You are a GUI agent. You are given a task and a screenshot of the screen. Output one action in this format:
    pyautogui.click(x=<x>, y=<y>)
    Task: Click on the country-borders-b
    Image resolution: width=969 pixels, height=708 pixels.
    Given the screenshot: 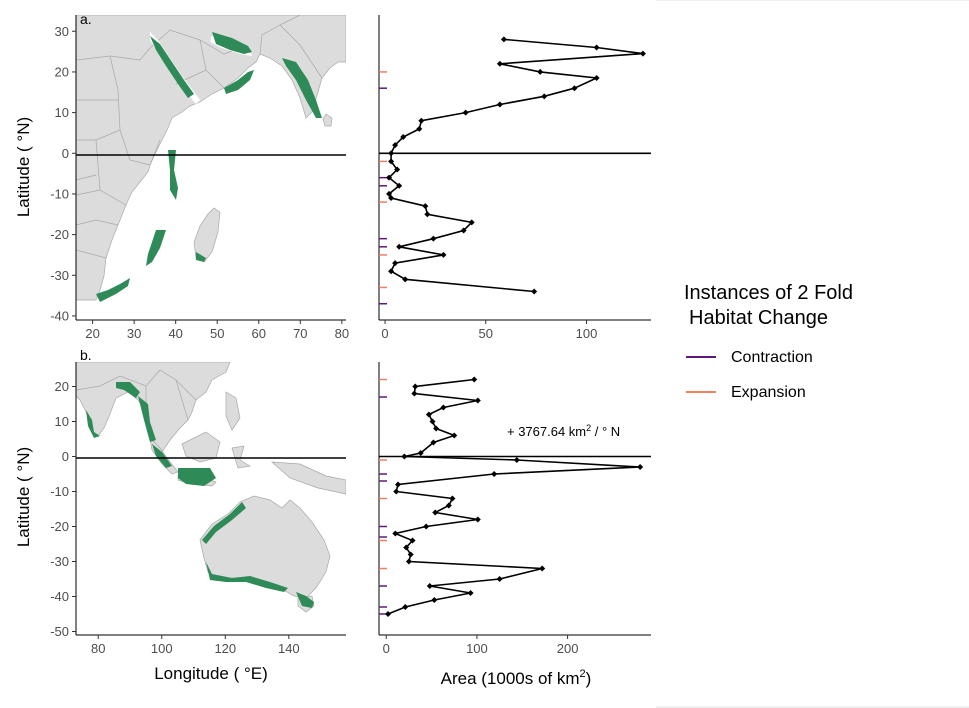 What is the action you would take?
    pyautogui.click(x=136, y=395)
    